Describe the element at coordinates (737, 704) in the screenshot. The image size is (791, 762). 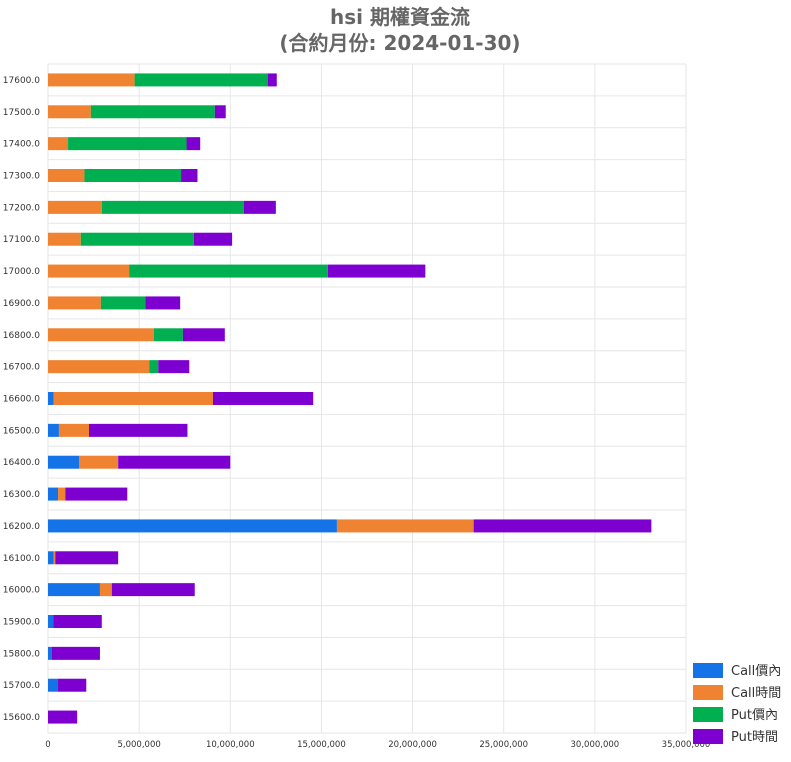
I see `legend: Call價內 Call時間 Put價內 Put時間` at that location.